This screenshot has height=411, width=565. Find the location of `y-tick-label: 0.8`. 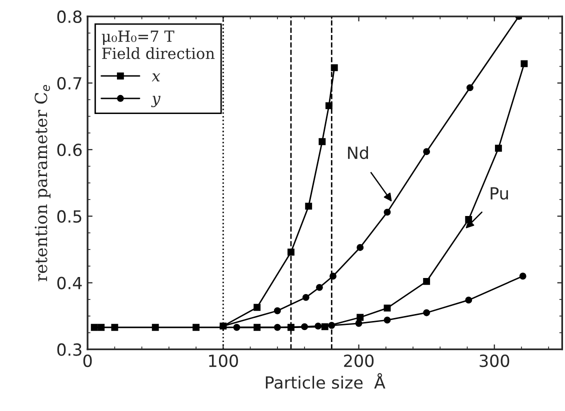

y-tick-label: 0.8 is located at coordinates (69, 17).